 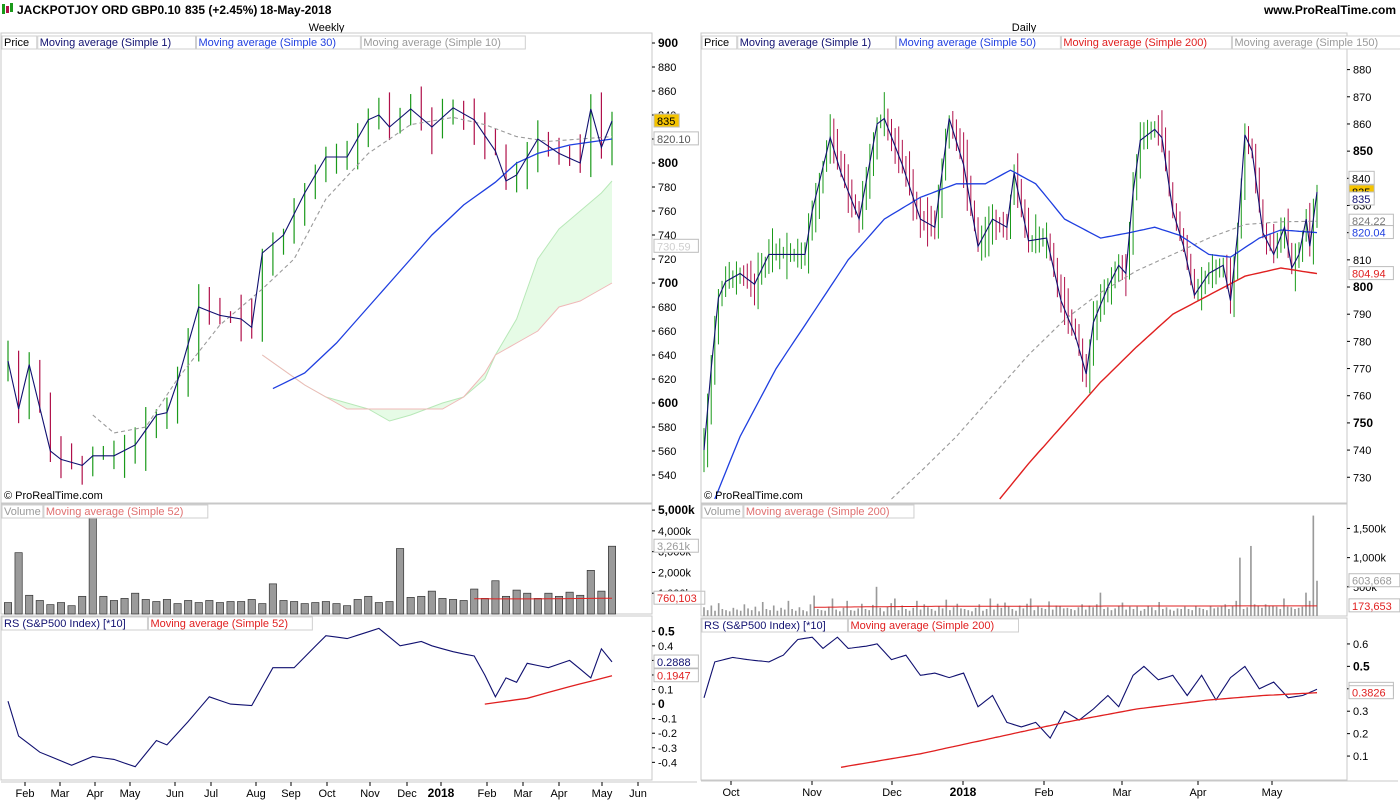 What do you see at coordinates (667, 476) in the screenshot?
I see `price-tick-label: 540` at bounding box center [667, 476].